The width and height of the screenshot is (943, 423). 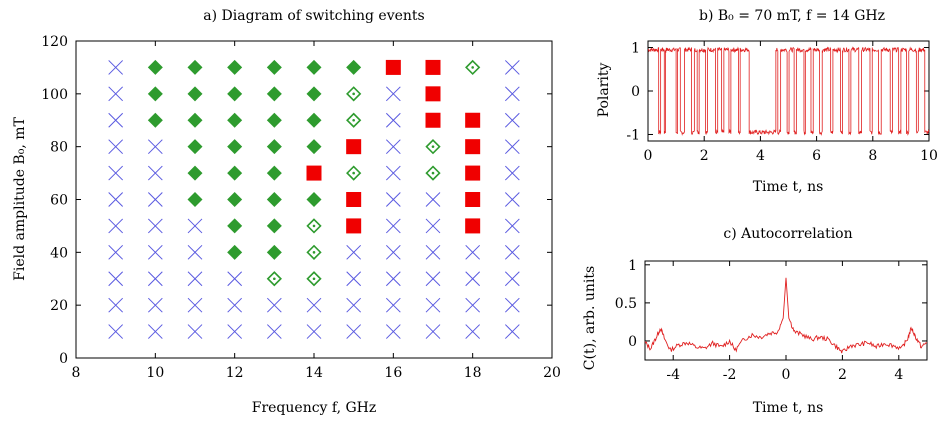 I want to click on panel-c-x-tick-label: 2, so click(x=842, y=375).